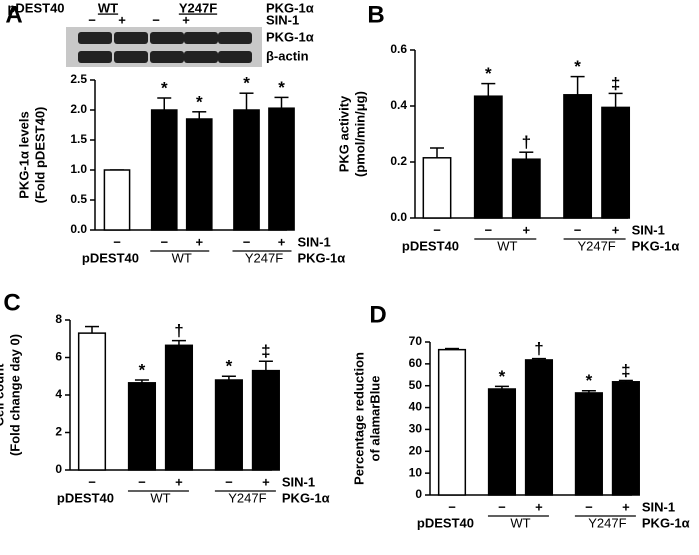 This screenshot has height=555, width=699. What do you see at coordinates (58, 394) in the screenshot?
I see `y-tick-label: 4` at bounding box center [58, 394].